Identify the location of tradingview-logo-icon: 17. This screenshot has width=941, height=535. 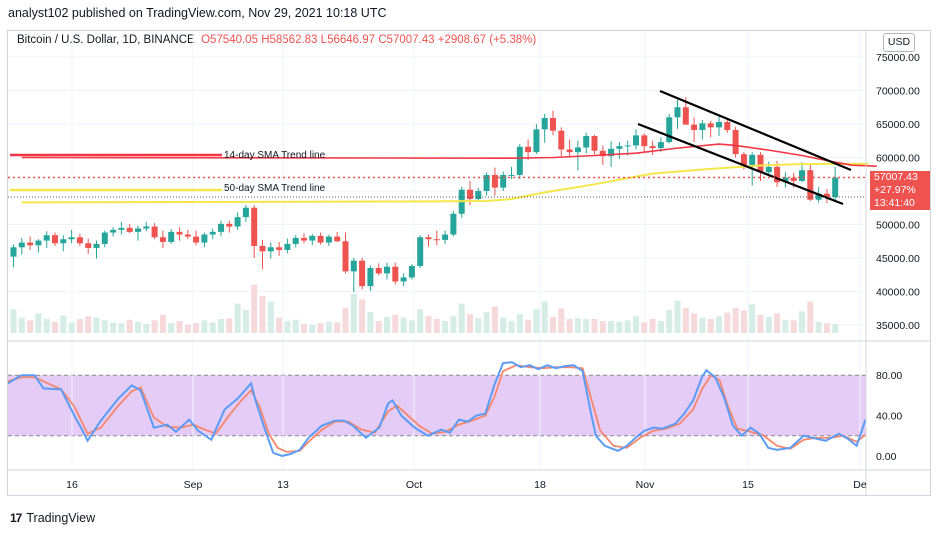
(16, 518).